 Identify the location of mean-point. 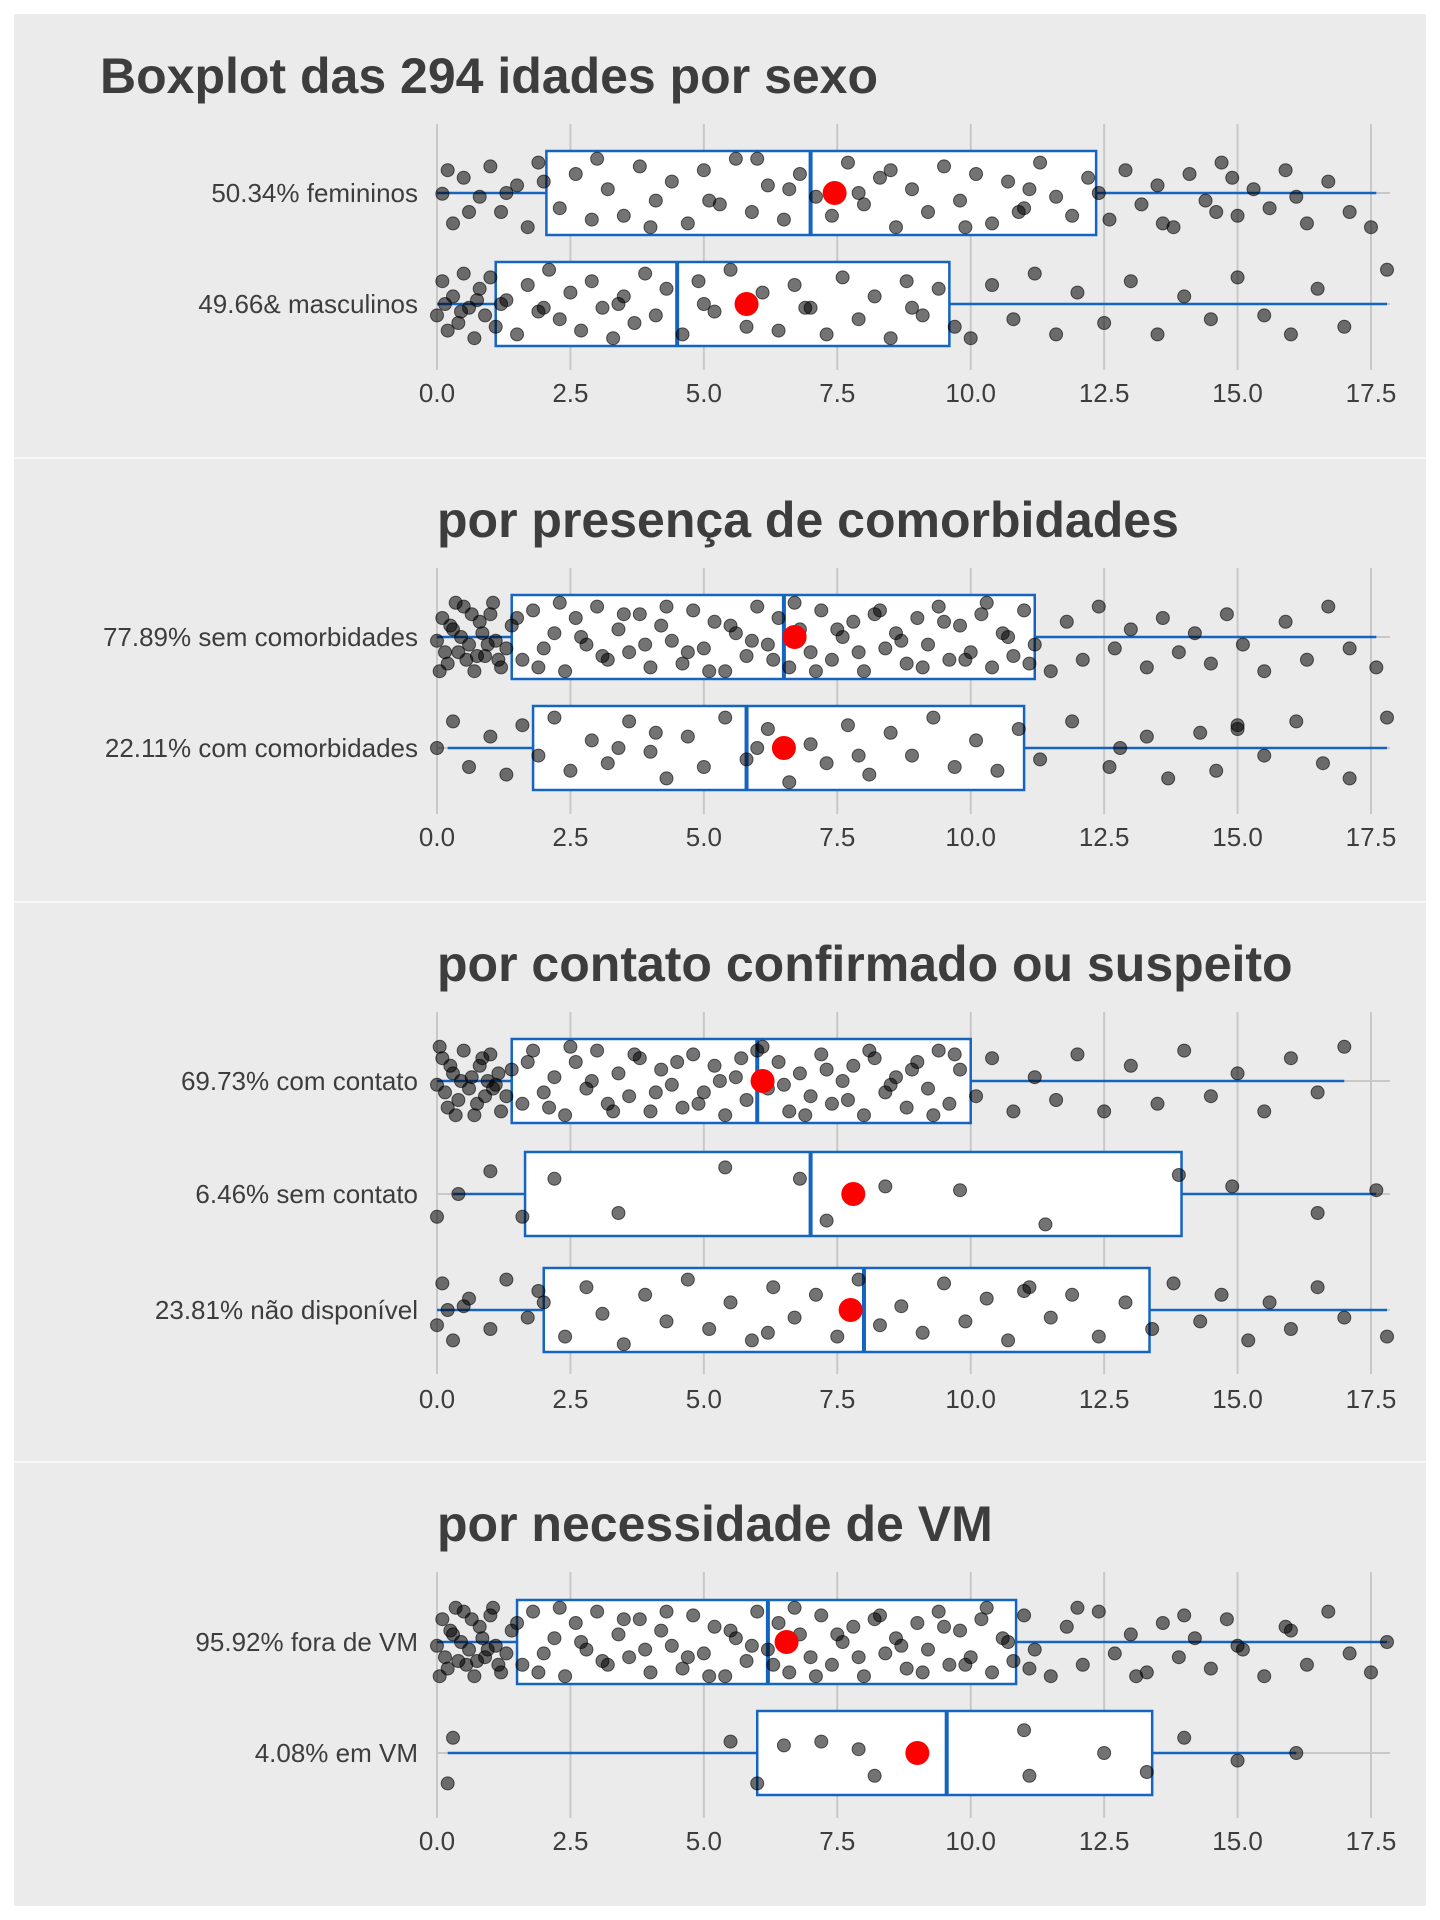
(783, 748).